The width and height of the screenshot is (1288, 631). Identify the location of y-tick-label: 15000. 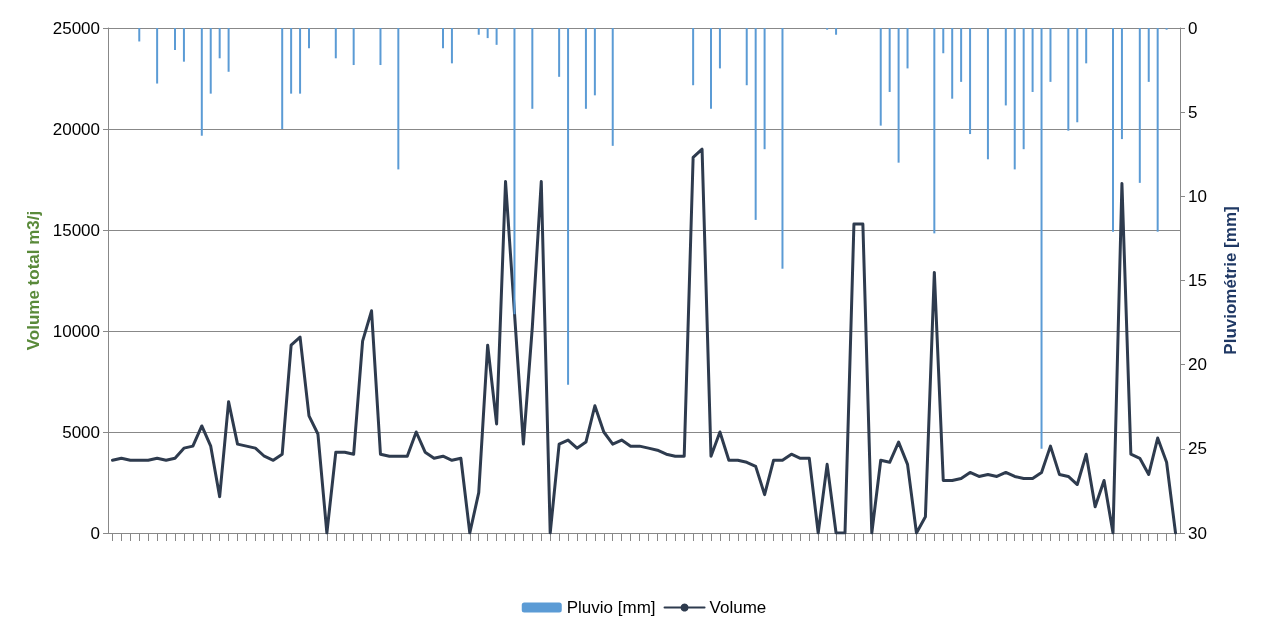
(76, 230).